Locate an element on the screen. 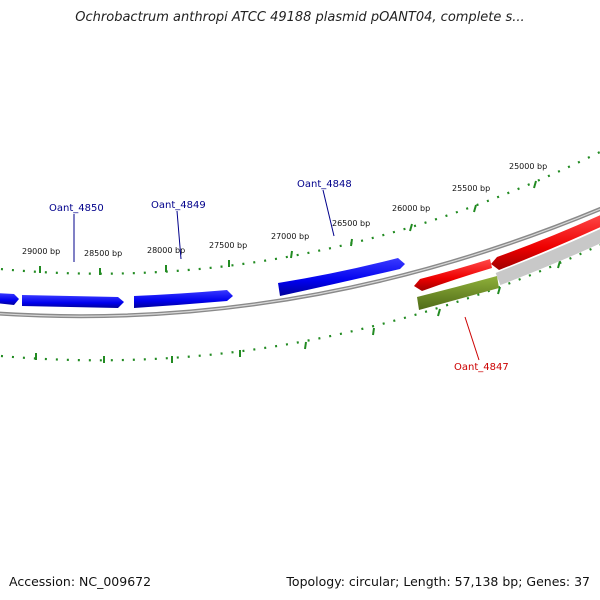 The width and height of the screenshot is (600, 600). accession-text: Accession: NC_009672 is located at coordinates (80, 581).